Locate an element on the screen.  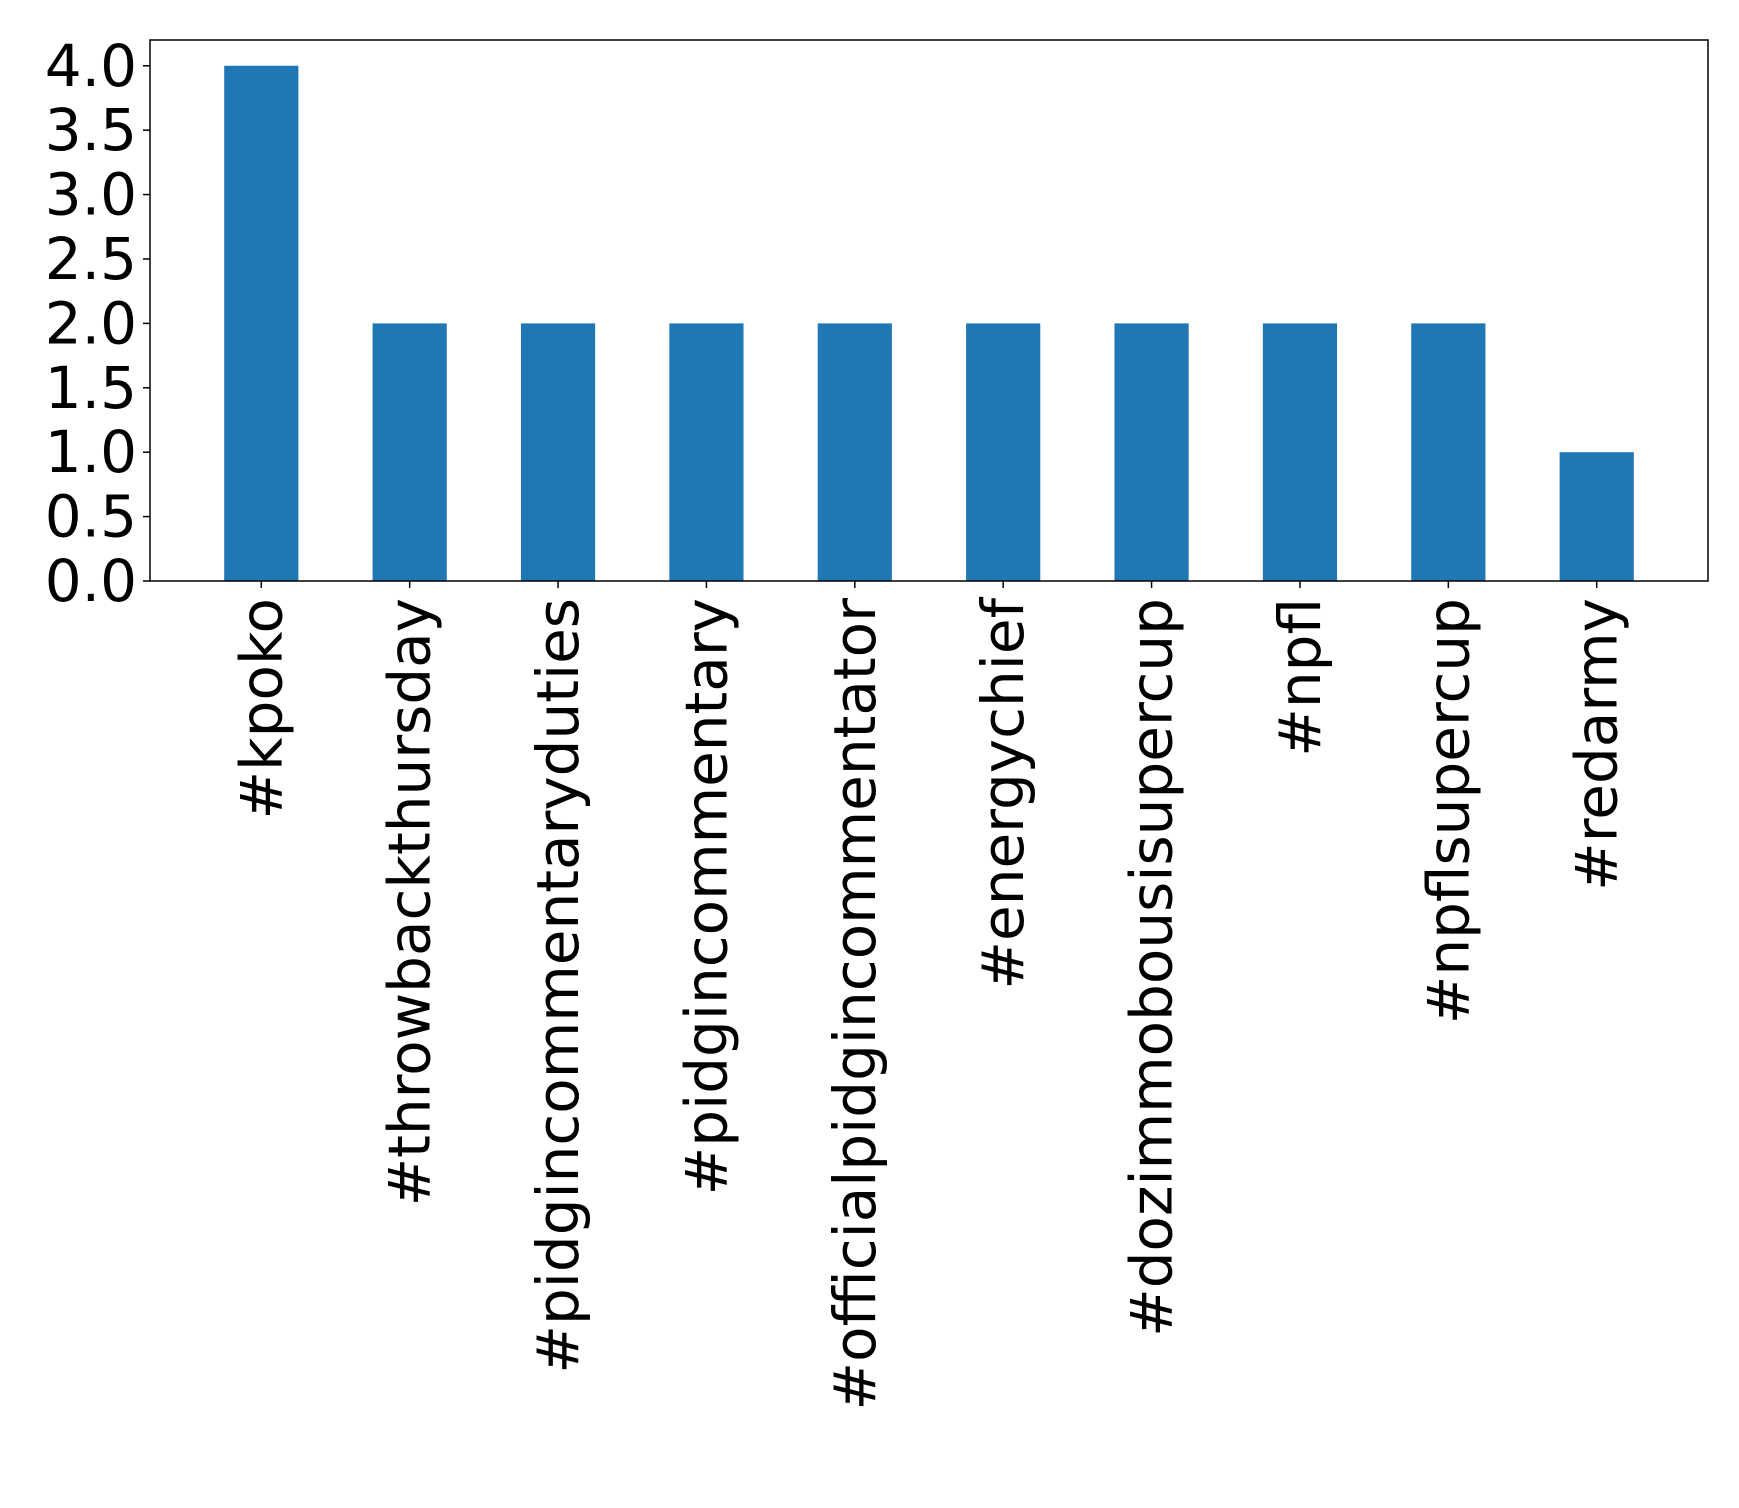
bar-redarmy is located at coordinates (1596, 516).